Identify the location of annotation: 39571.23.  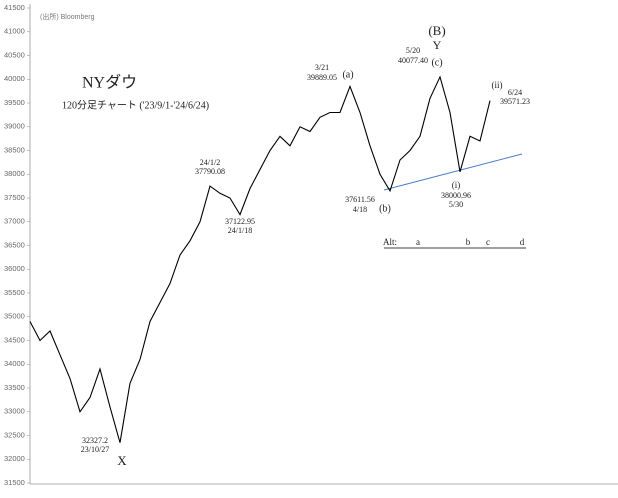
(515, 101).